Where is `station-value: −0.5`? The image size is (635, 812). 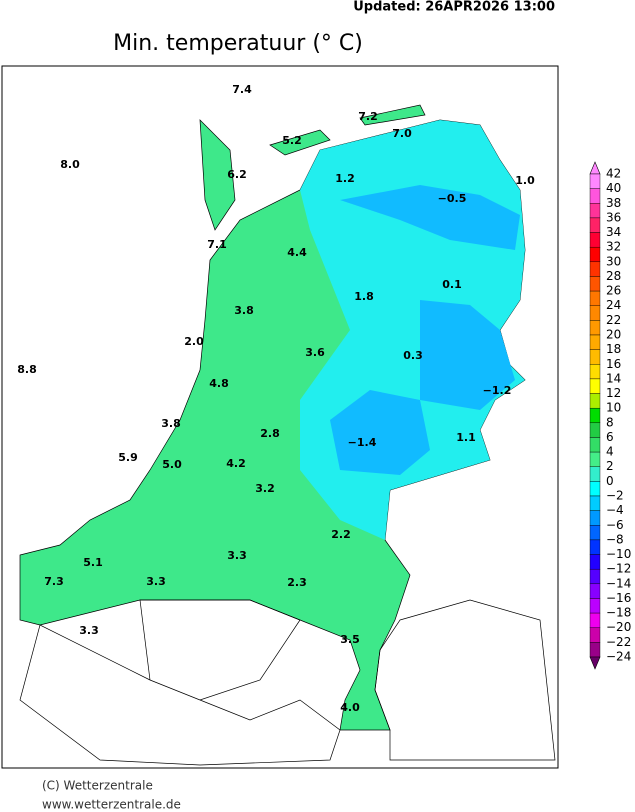
station-value: −0.5 is located at coordinates (452, 198).